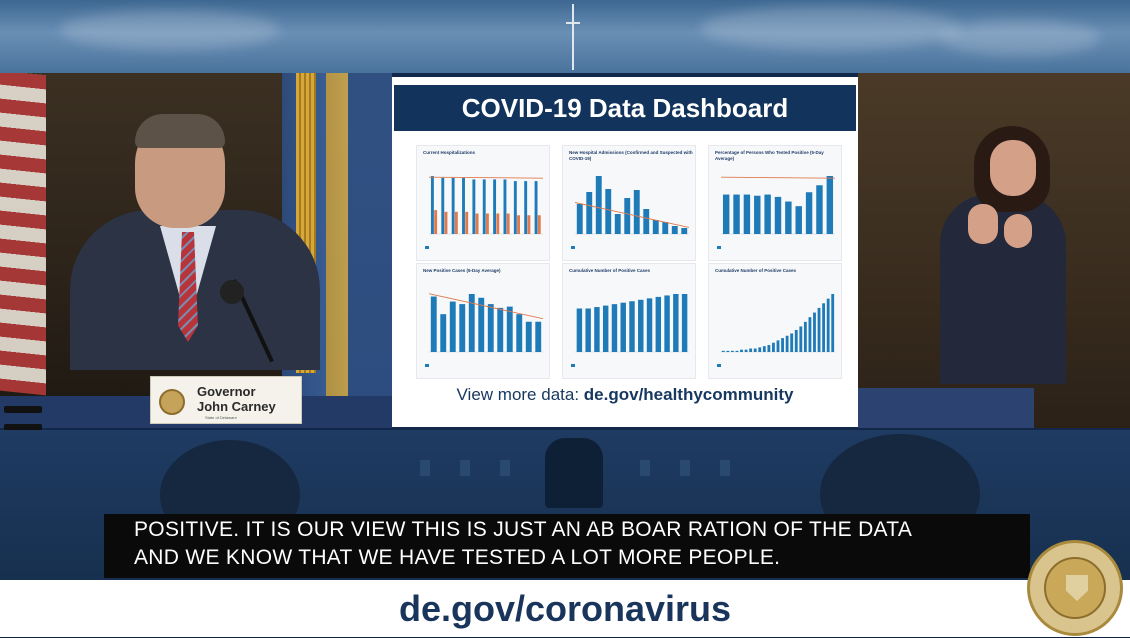  Describe the element at coordinates (449, 152) in the screenshot. I see `chart-title: Current Hospitalizations` at that location.